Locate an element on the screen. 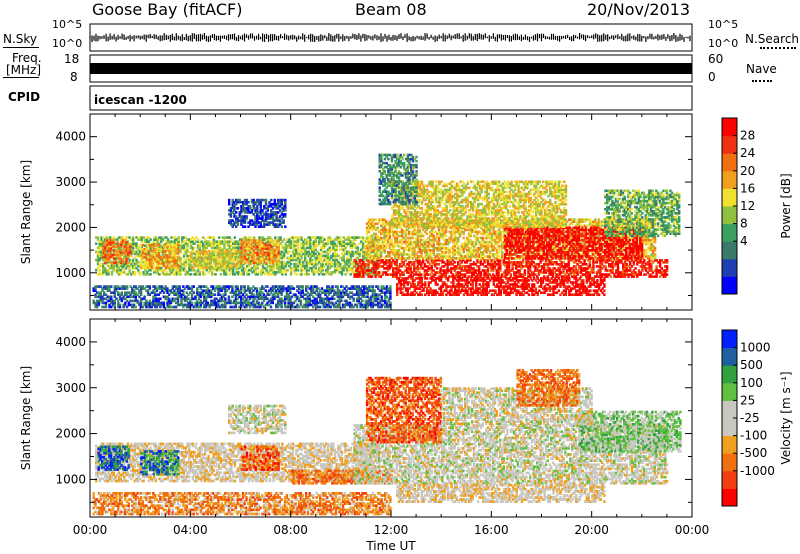 This screenshot has height=554, width=800. freq-trace is located at coordinates (391, 68).